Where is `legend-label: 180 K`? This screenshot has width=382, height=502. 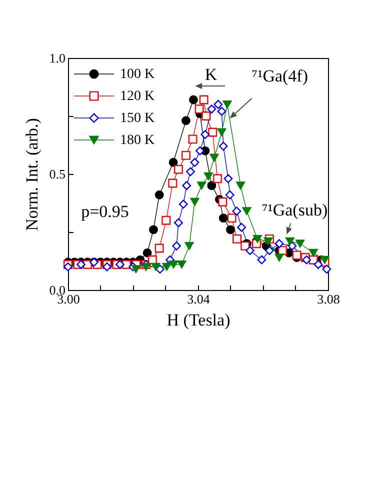
legend-label: 180 K is located at coordinates (137, 140).